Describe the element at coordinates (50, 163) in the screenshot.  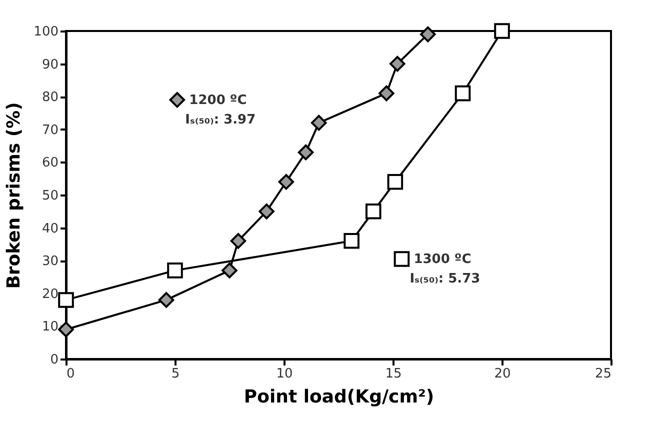
I see `y-tick-label: 60` at that location.